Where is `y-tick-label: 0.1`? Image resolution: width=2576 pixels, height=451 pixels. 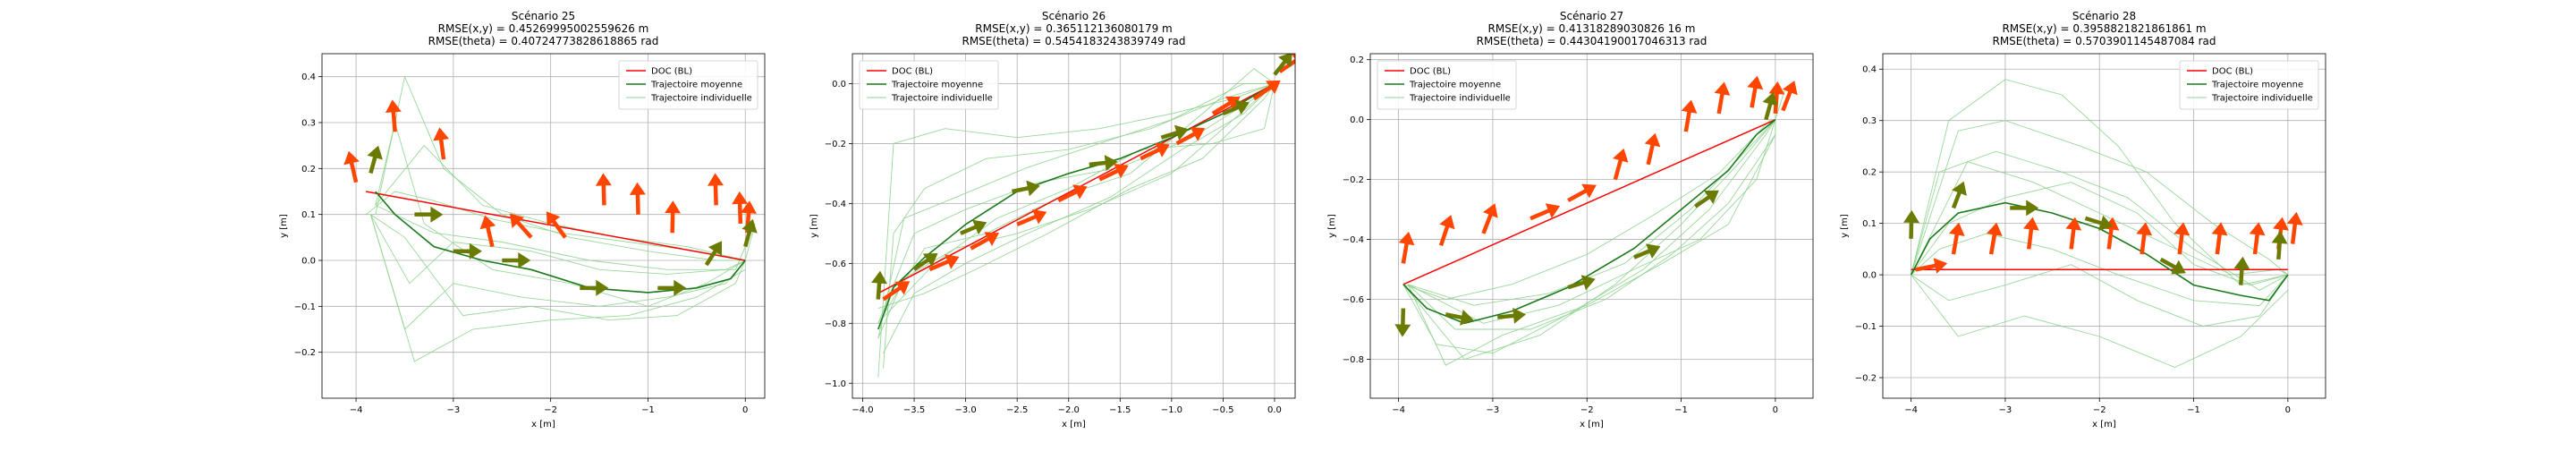 y-tick-label: 0.1 is located at coordinates (1869, 224).